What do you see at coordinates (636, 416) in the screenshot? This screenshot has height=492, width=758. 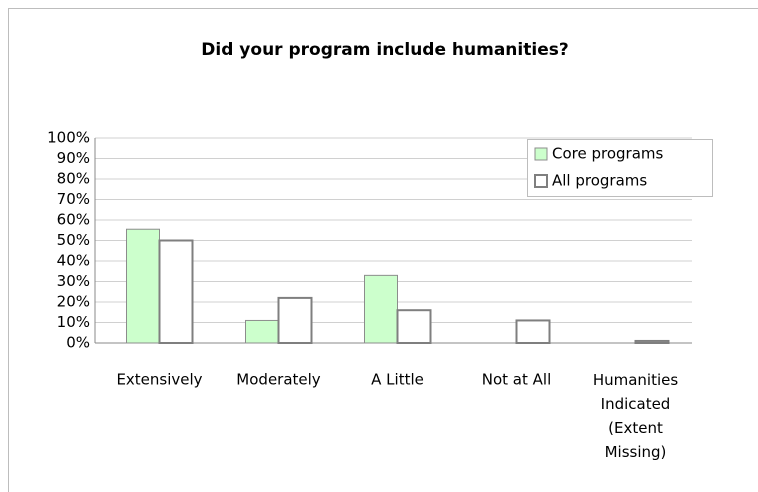 I see `x-tick-label: Humanities Indicated (Extent Missing)` at bounding box center [636, 416].